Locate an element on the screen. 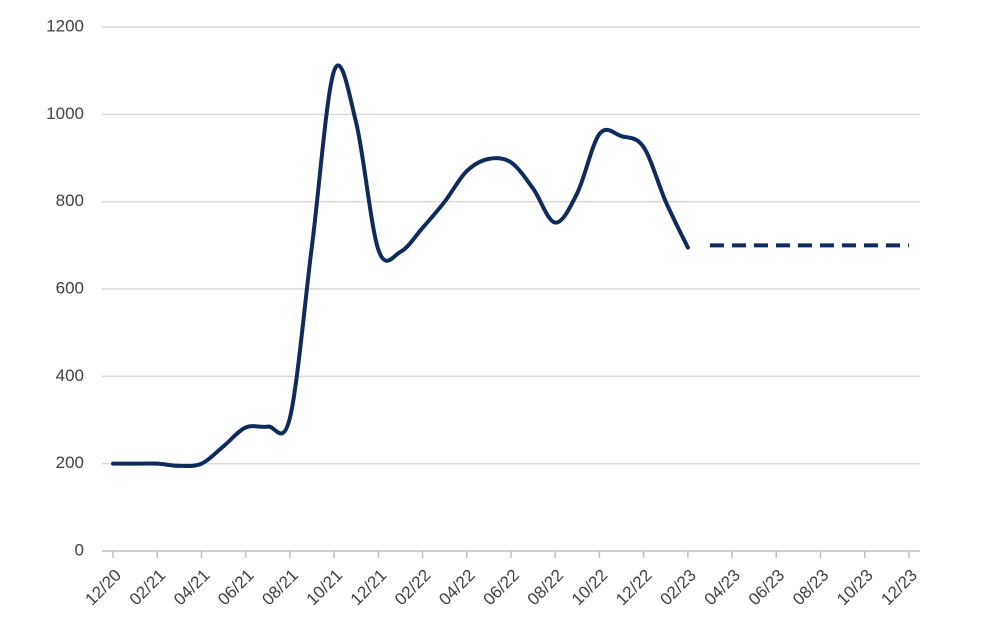  x-tick-label: 04/22 is located at coordinates (457, 588).